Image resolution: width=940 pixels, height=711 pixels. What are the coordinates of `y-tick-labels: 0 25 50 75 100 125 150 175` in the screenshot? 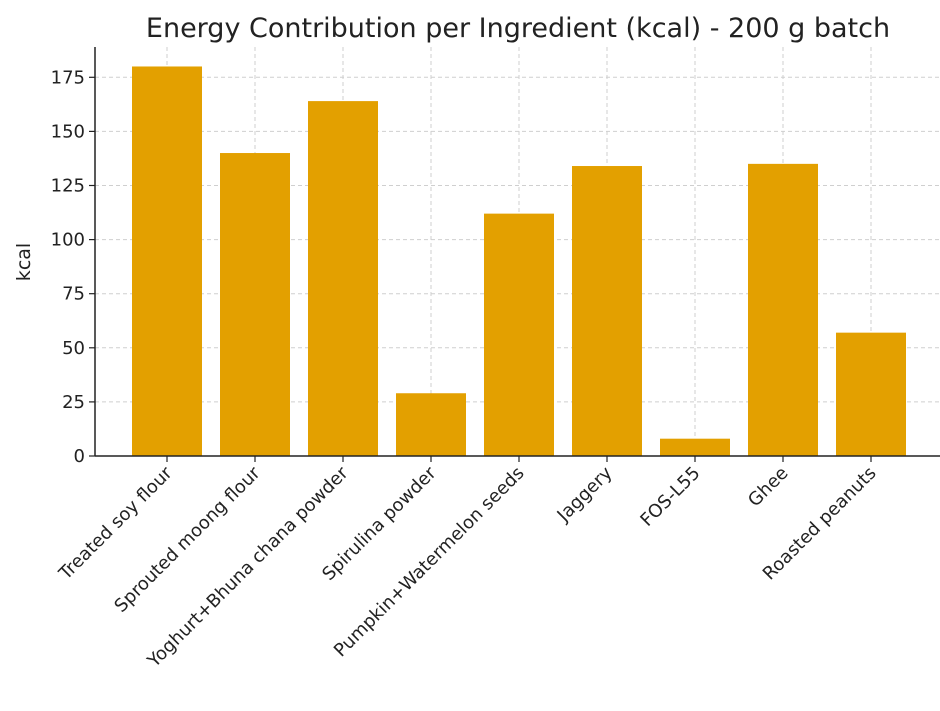 It's located at (68, 267).